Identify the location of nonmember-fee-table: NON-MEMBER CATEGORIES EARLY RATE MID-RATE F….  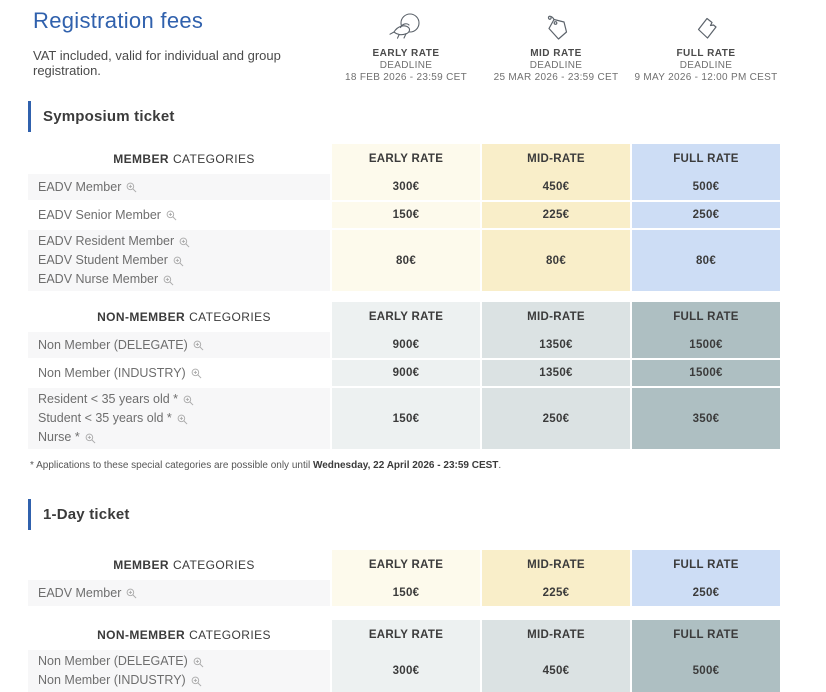
(404, 656).